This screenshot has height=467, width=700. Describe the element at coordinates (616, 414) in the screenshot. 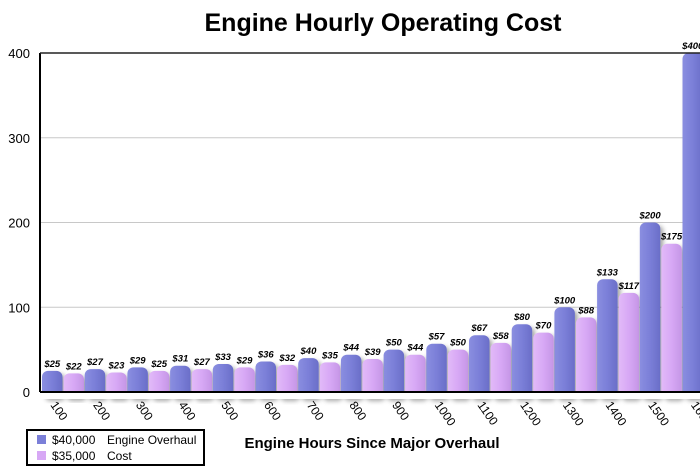

I see `x-tick-label: 1400` at that location.